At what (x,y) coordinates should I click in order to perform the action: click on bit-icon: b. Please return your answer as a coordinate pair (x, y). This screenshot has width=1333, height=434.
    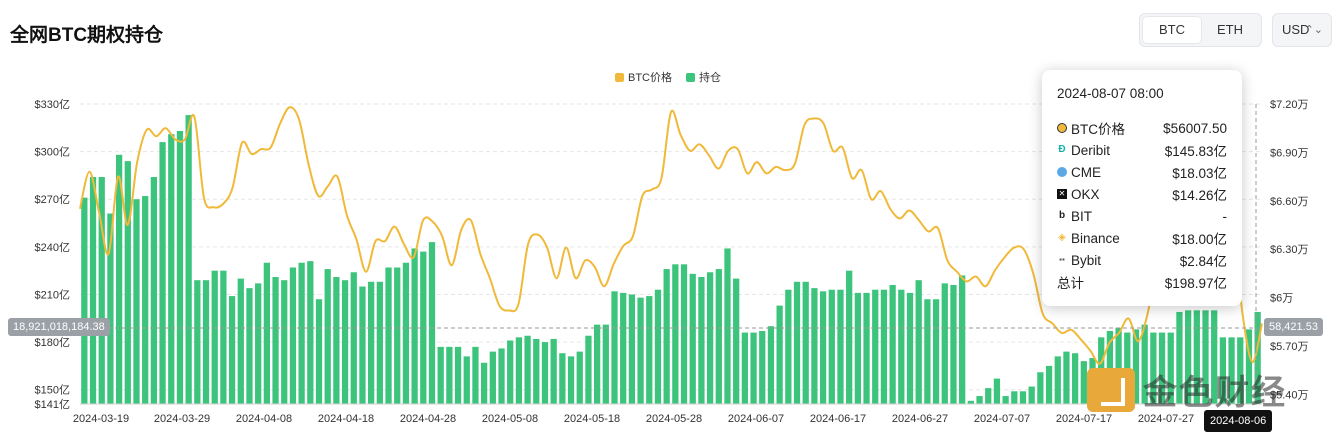
    Looking at the image, I should click on (1062, 215).